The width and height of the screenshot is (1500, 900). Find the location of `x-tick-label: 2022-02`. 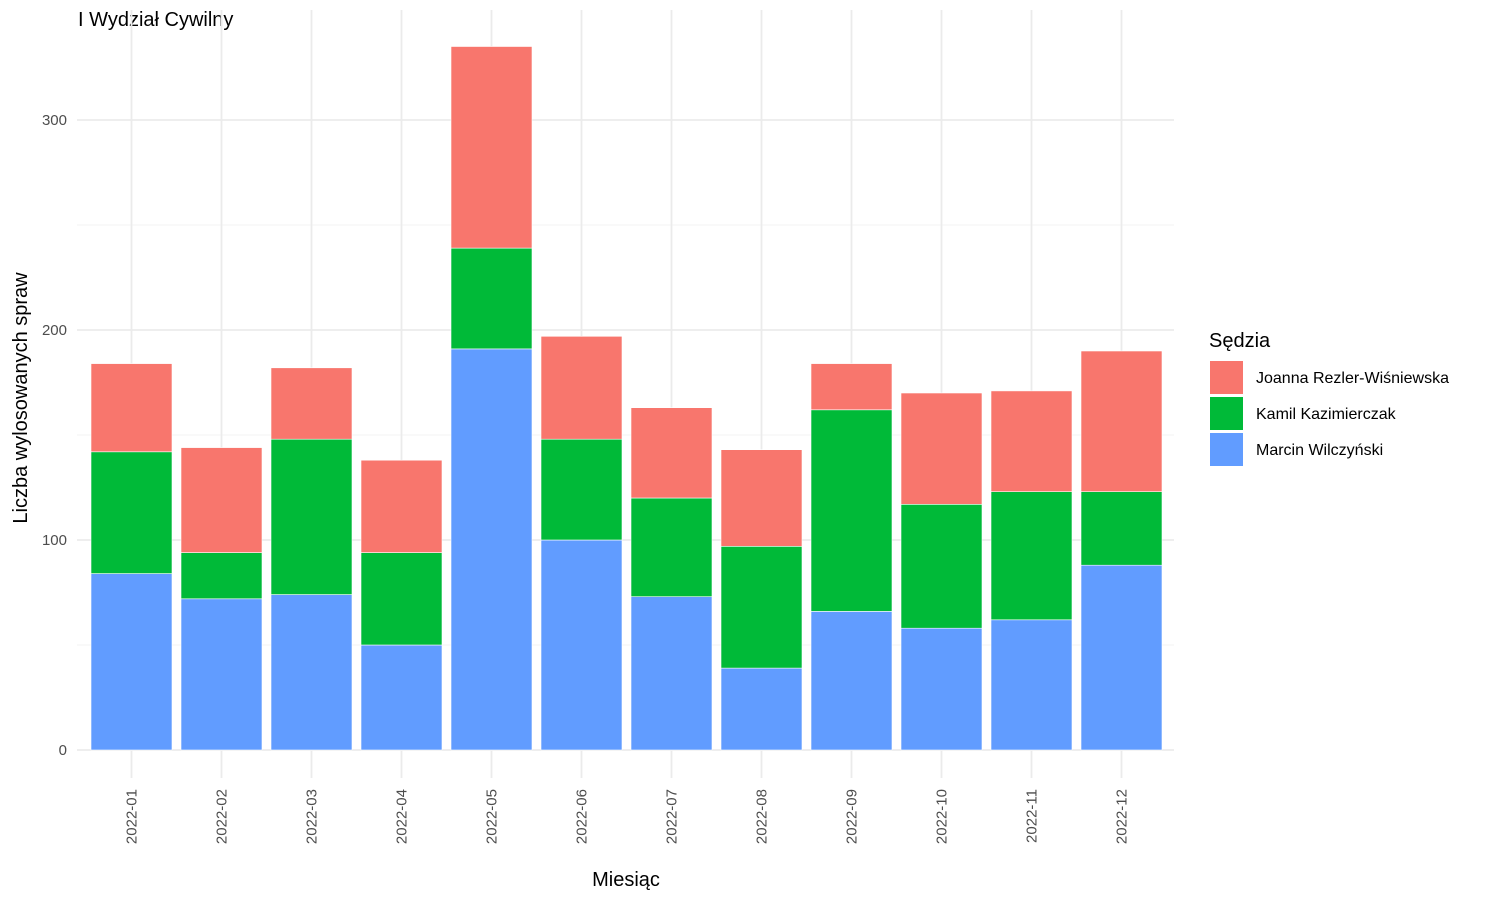

x-tick-label: 2022-02 is located at coordinates (222, 816).